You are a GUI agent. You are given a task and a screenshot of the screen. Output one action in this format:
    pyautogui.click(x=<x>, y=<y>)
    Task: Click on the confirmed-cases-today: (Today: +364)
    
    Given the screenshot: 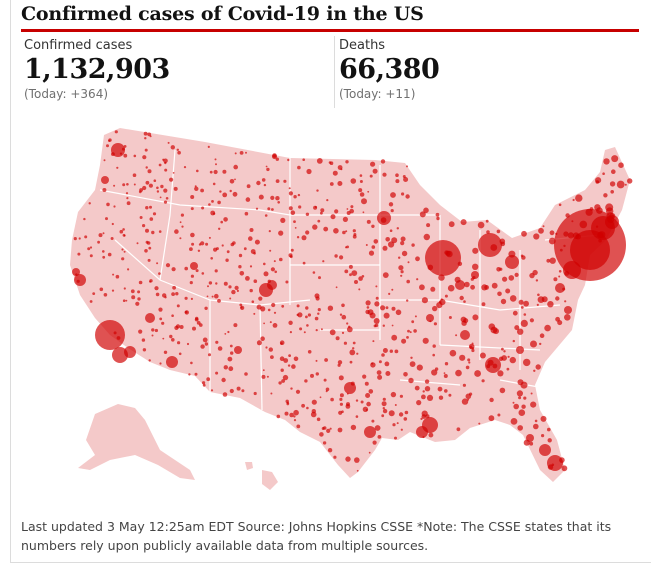 What is the action you would take?
    pyautogui.click(x=66, y=94)
    